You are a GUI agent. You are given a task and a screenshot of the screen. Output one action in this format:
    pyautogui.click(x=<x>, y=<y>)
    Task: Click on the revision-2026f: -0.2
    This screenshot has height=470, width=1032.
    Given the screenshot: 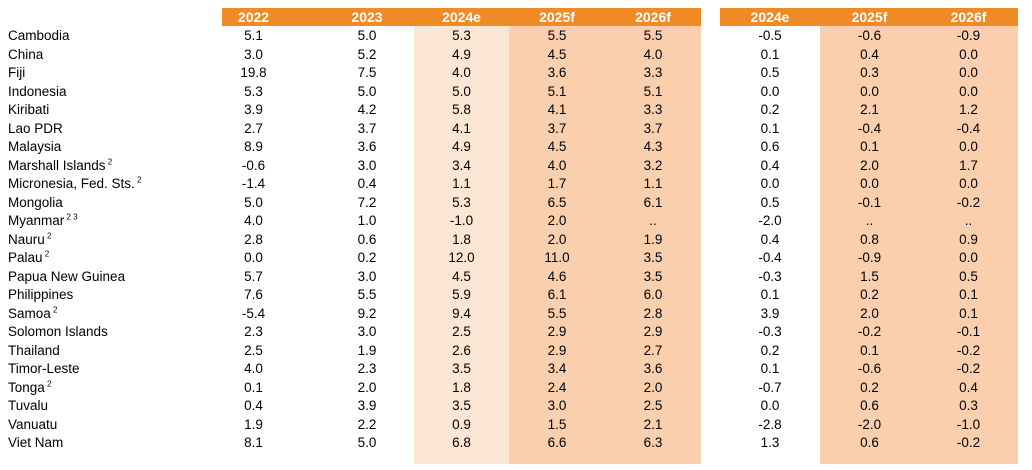 What is the action you would take?
    pyautogui.click(x=968, y=202)
    